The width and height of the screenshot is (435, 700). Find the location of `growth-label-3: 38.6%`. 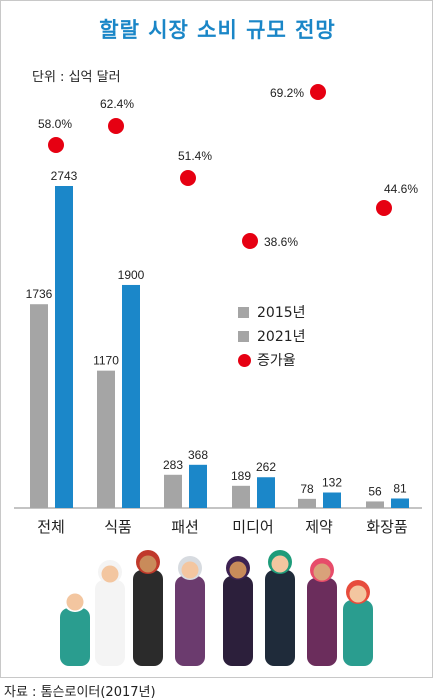

growth-label-3: 38.6% is located at coordinates (281, 242).